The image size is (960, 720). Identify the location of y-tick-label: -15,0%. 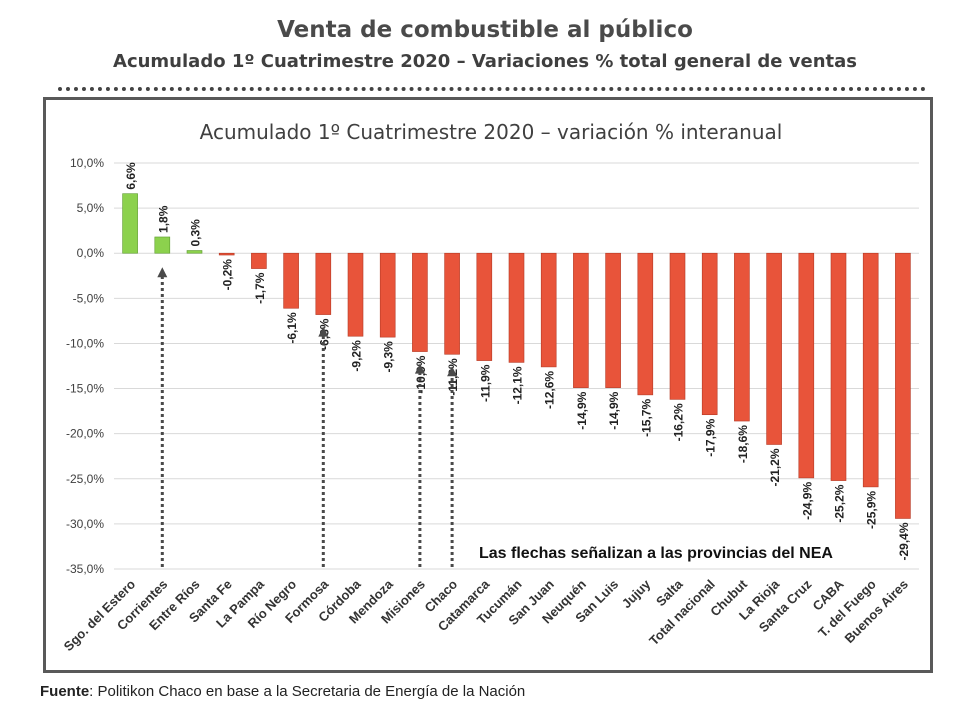
(85, 389).